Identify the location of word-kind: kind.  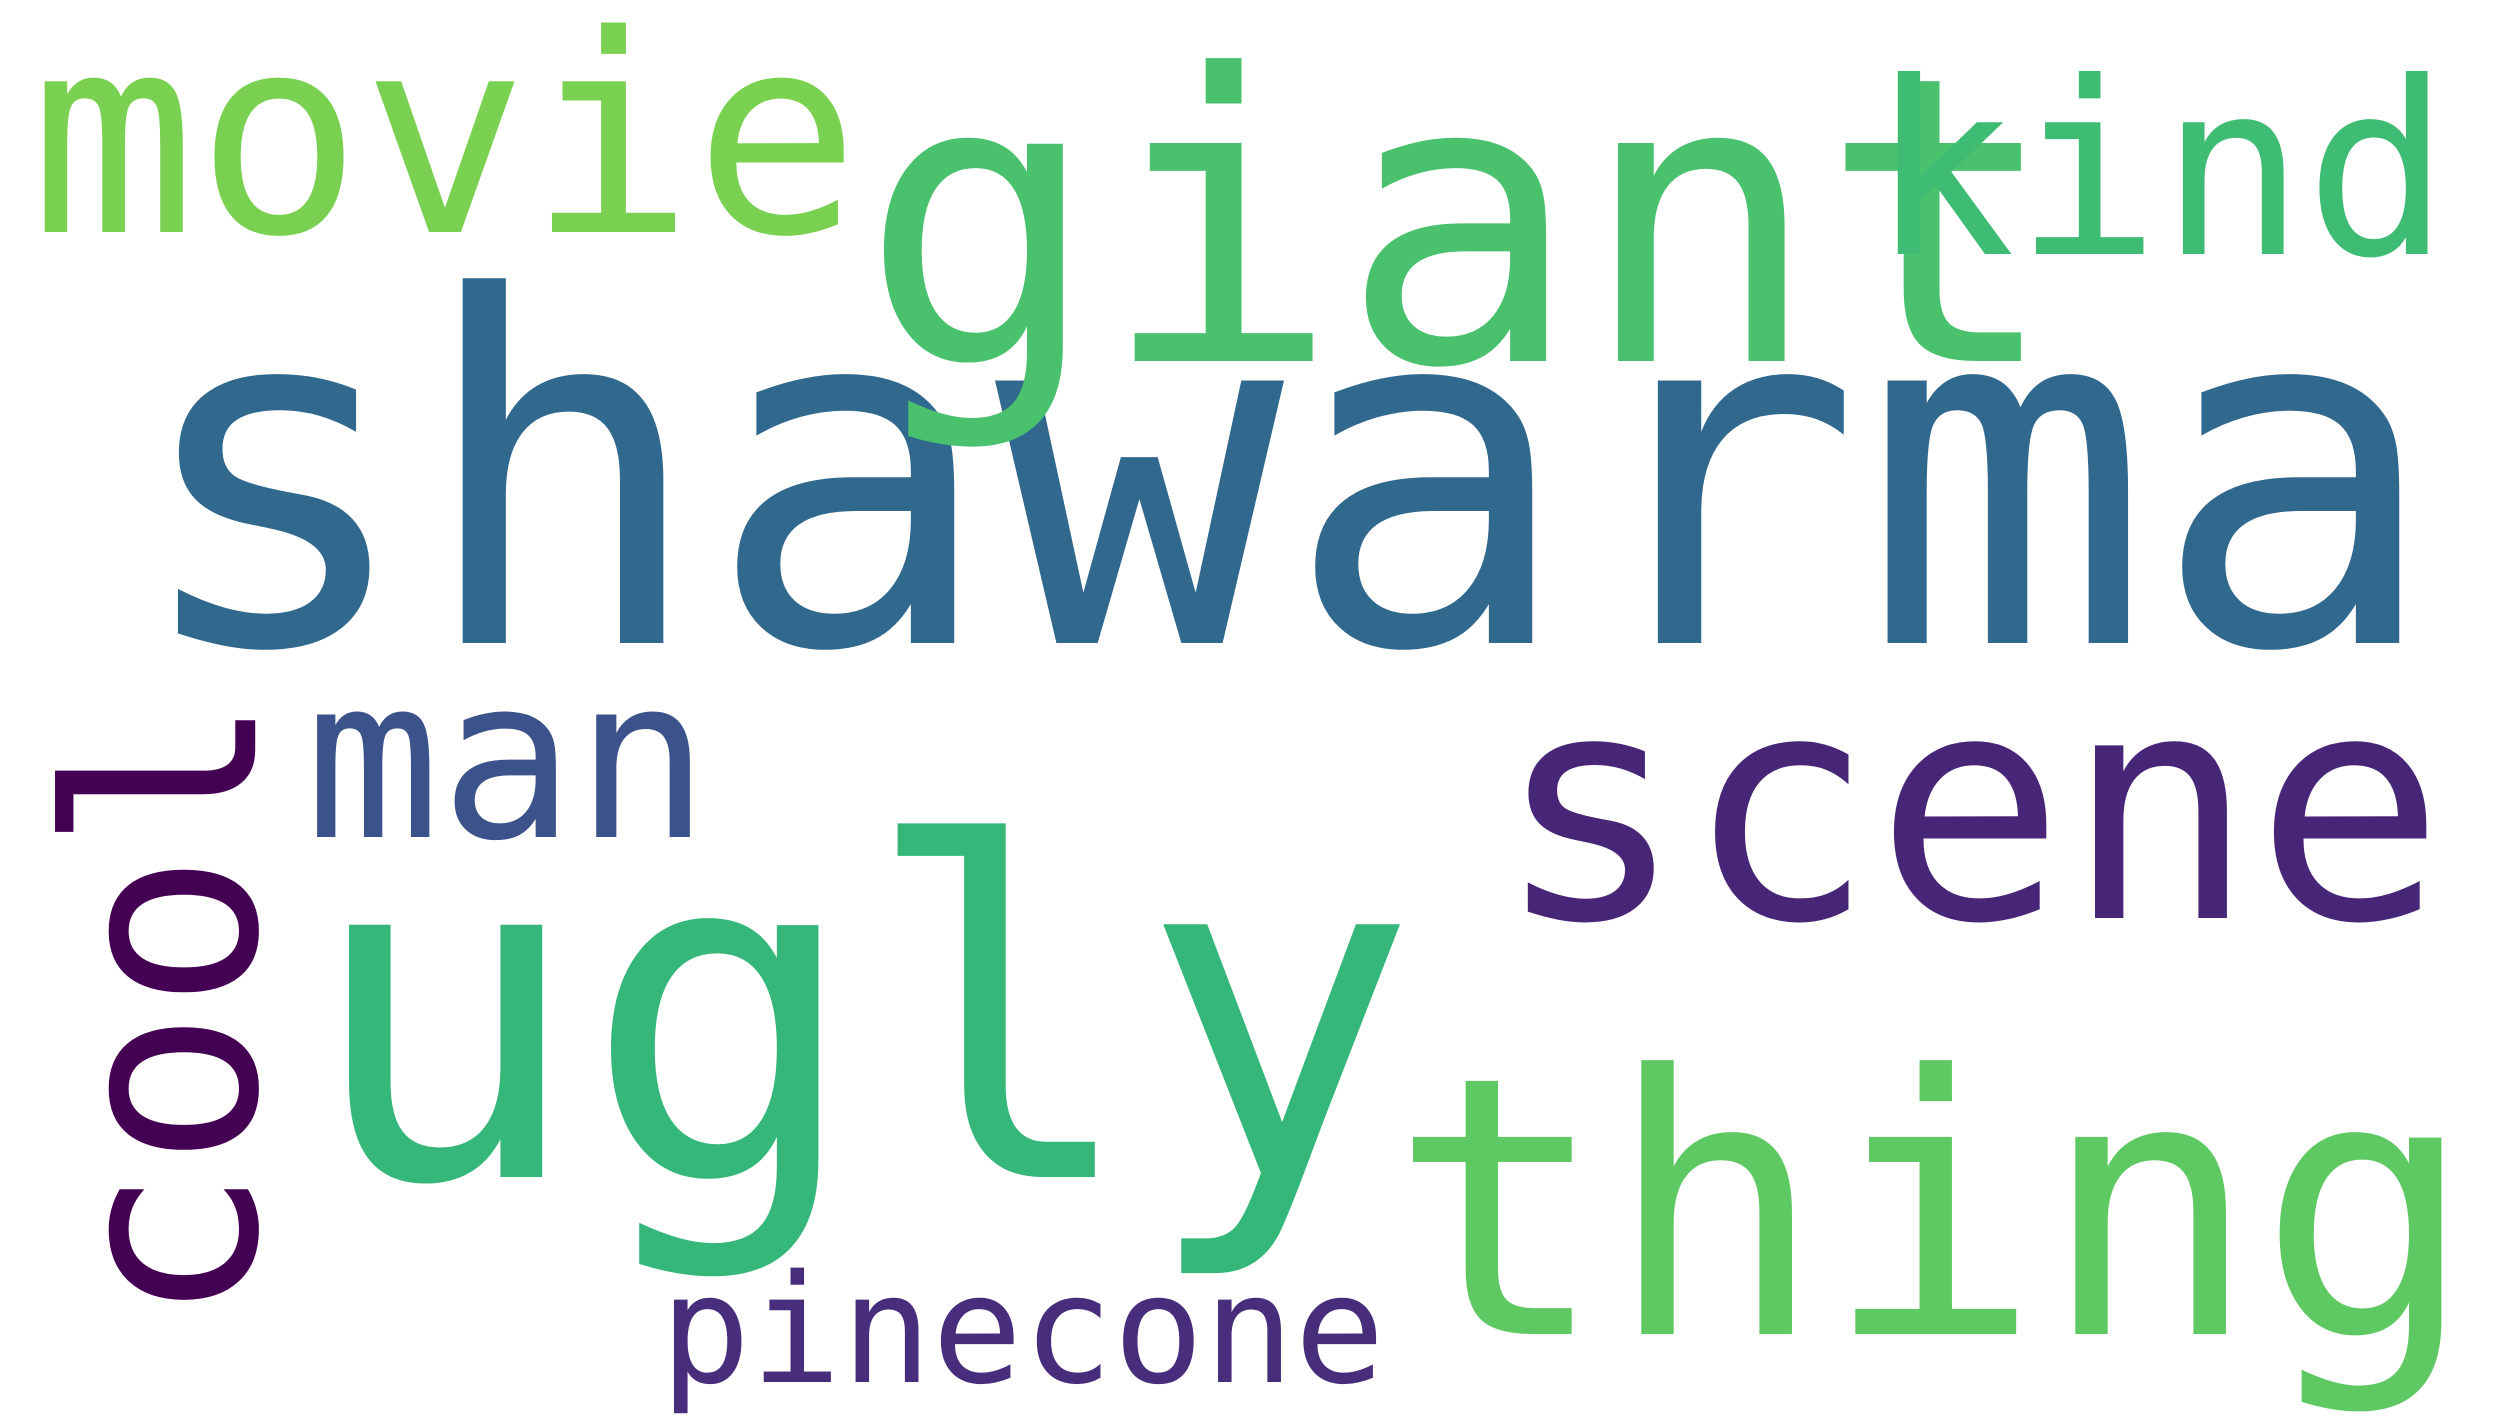
(2160, 170).